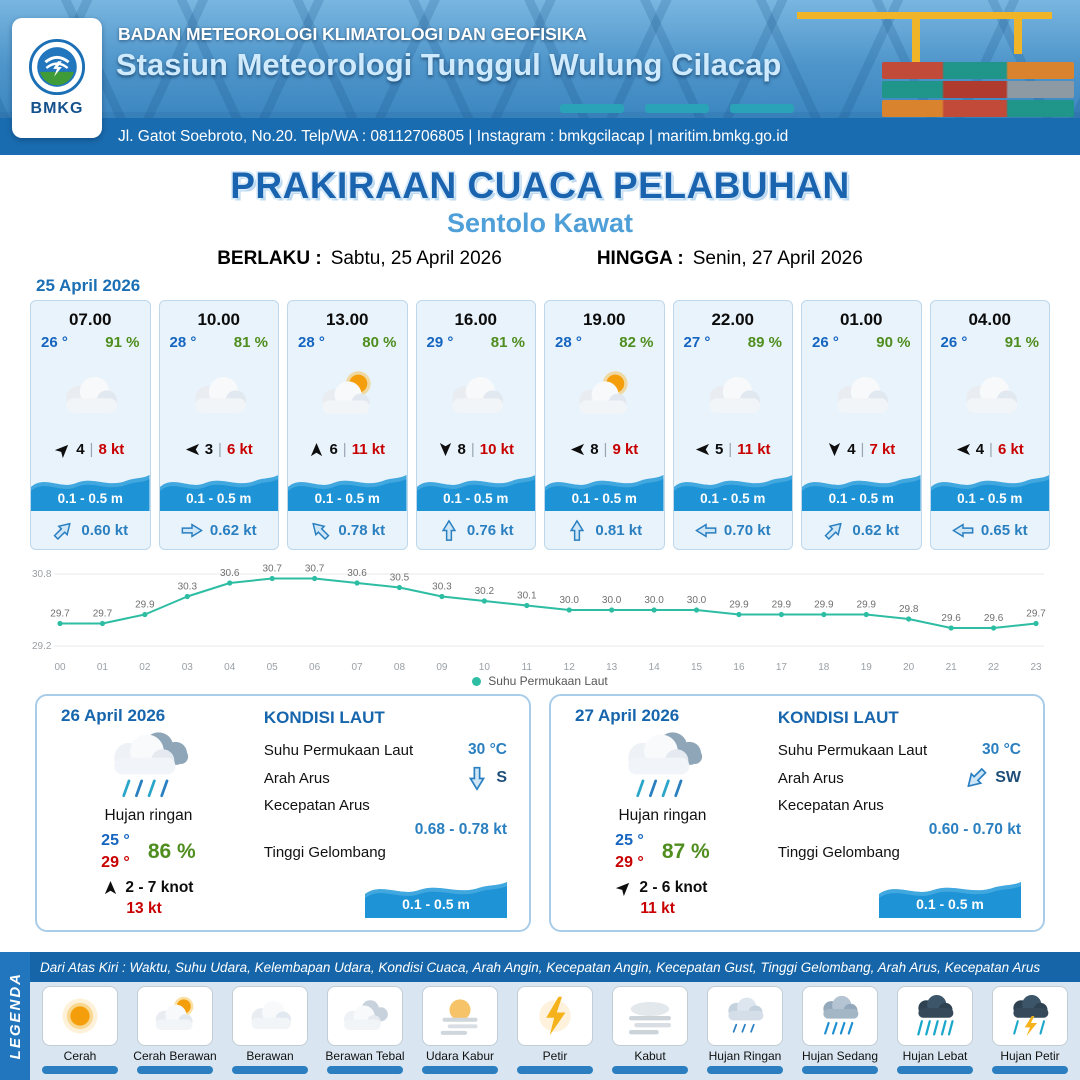 This screenshot has height=1080, width=1080. What do you see at coordinates (592, 108) in the screenshot?
I see `bench` at bounding box center [592, 108].